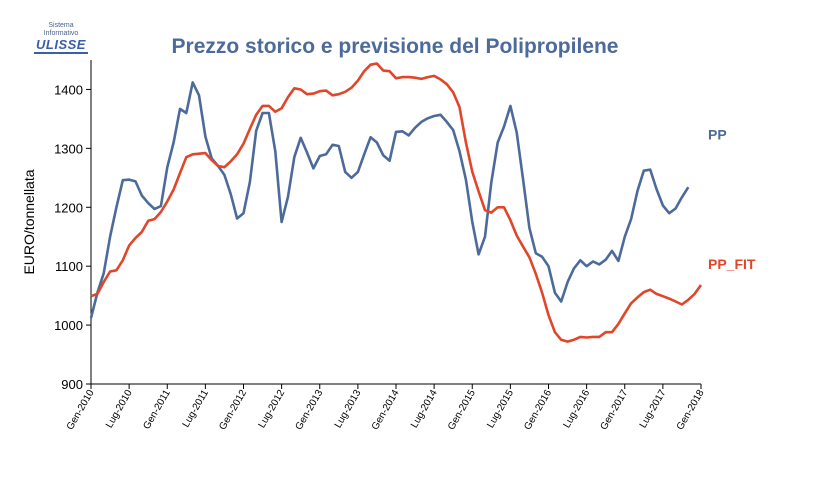  I want to click on x-tick-label: Lug-2010, so click(119, 409).